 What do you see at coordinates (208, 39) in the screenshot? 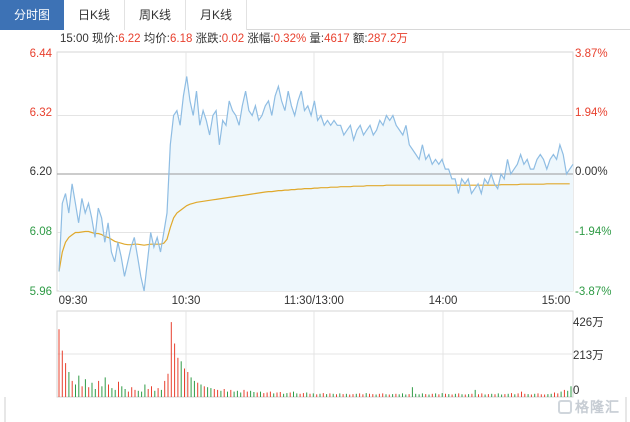
I see `info-change-label: 涨跌:` at bounding box center [208, 39].